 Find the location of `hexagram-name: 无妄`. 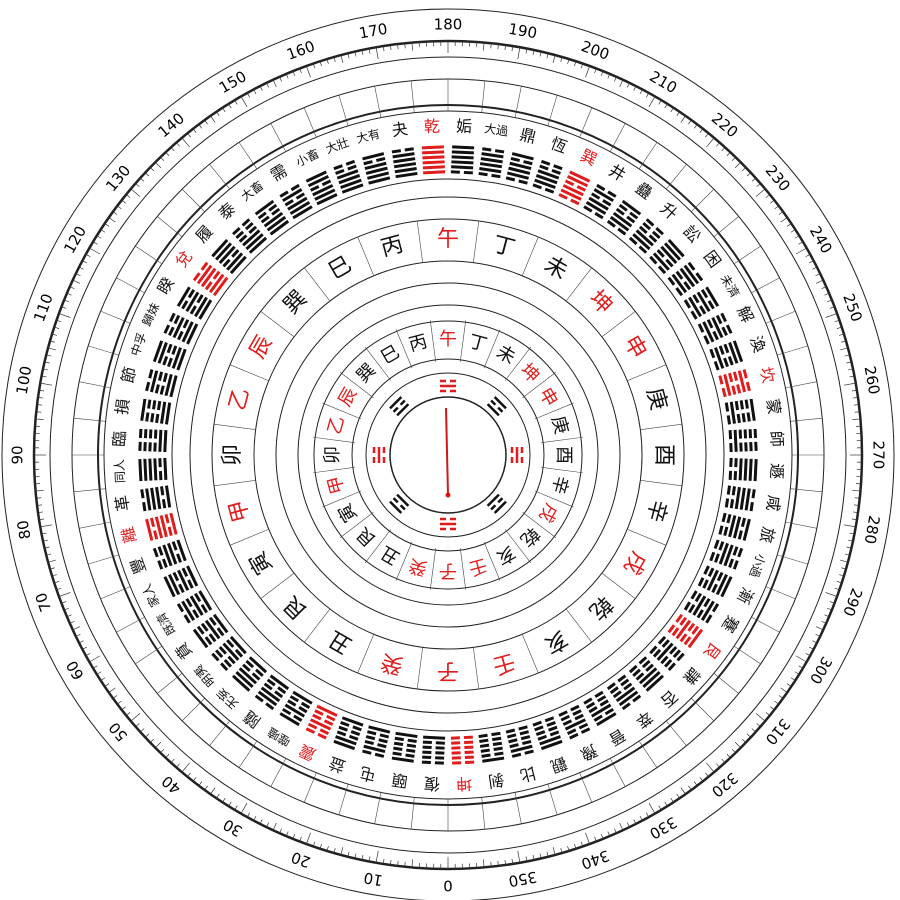

hexagram-name: 无妄 is located at coordinates (227, 698).